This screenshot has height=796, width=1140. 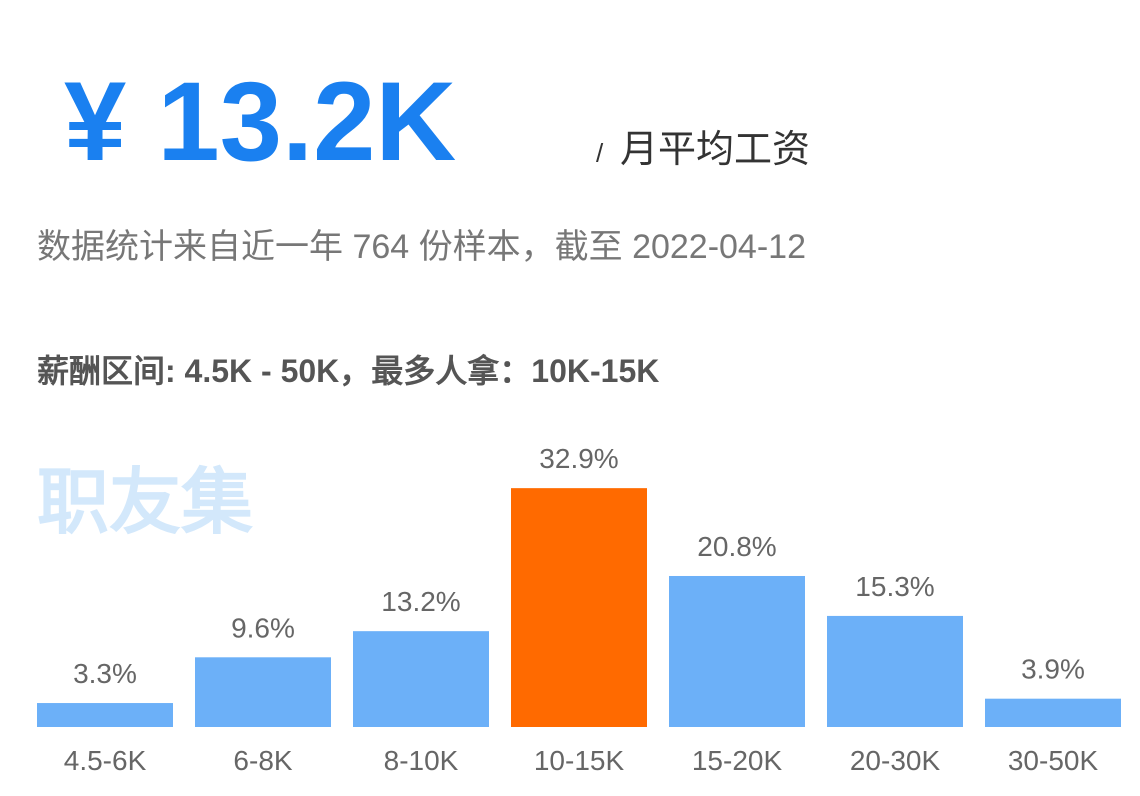 What do you see at coordinates (1053, 760) in the screenshot?
I see `x-tick-label: 30-50K` at bounding box center [1053, 760].